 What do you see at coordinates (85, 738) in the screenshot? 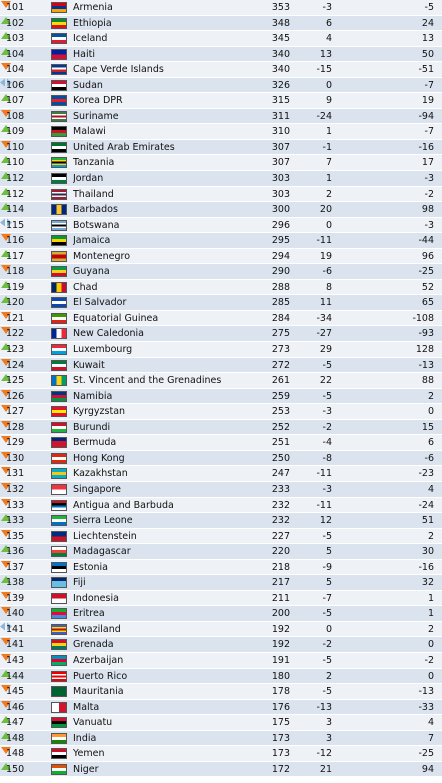
I see `country-name-link: India` at bounding box center [85, 738].